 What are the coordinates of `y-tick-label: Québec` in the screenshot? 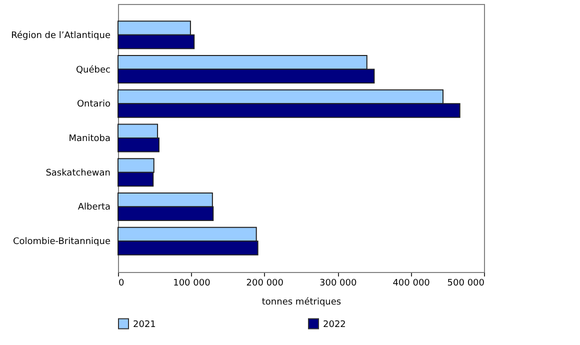 It's located at (93, 70).